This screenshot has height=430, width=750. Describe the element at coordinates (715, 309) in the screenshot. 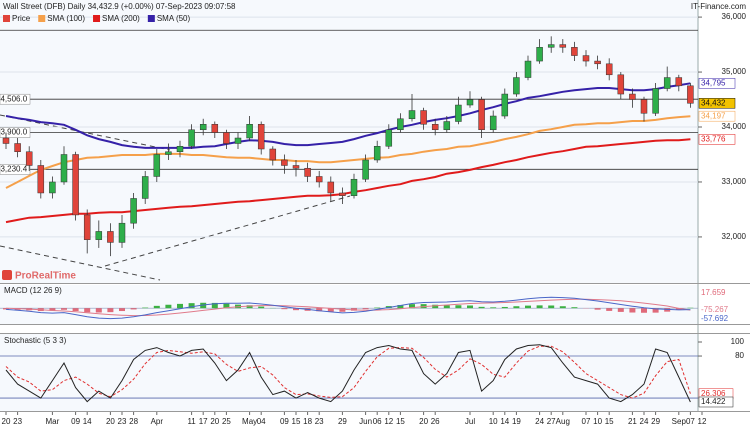

I see `macd-value-label: -75.267` at that location.